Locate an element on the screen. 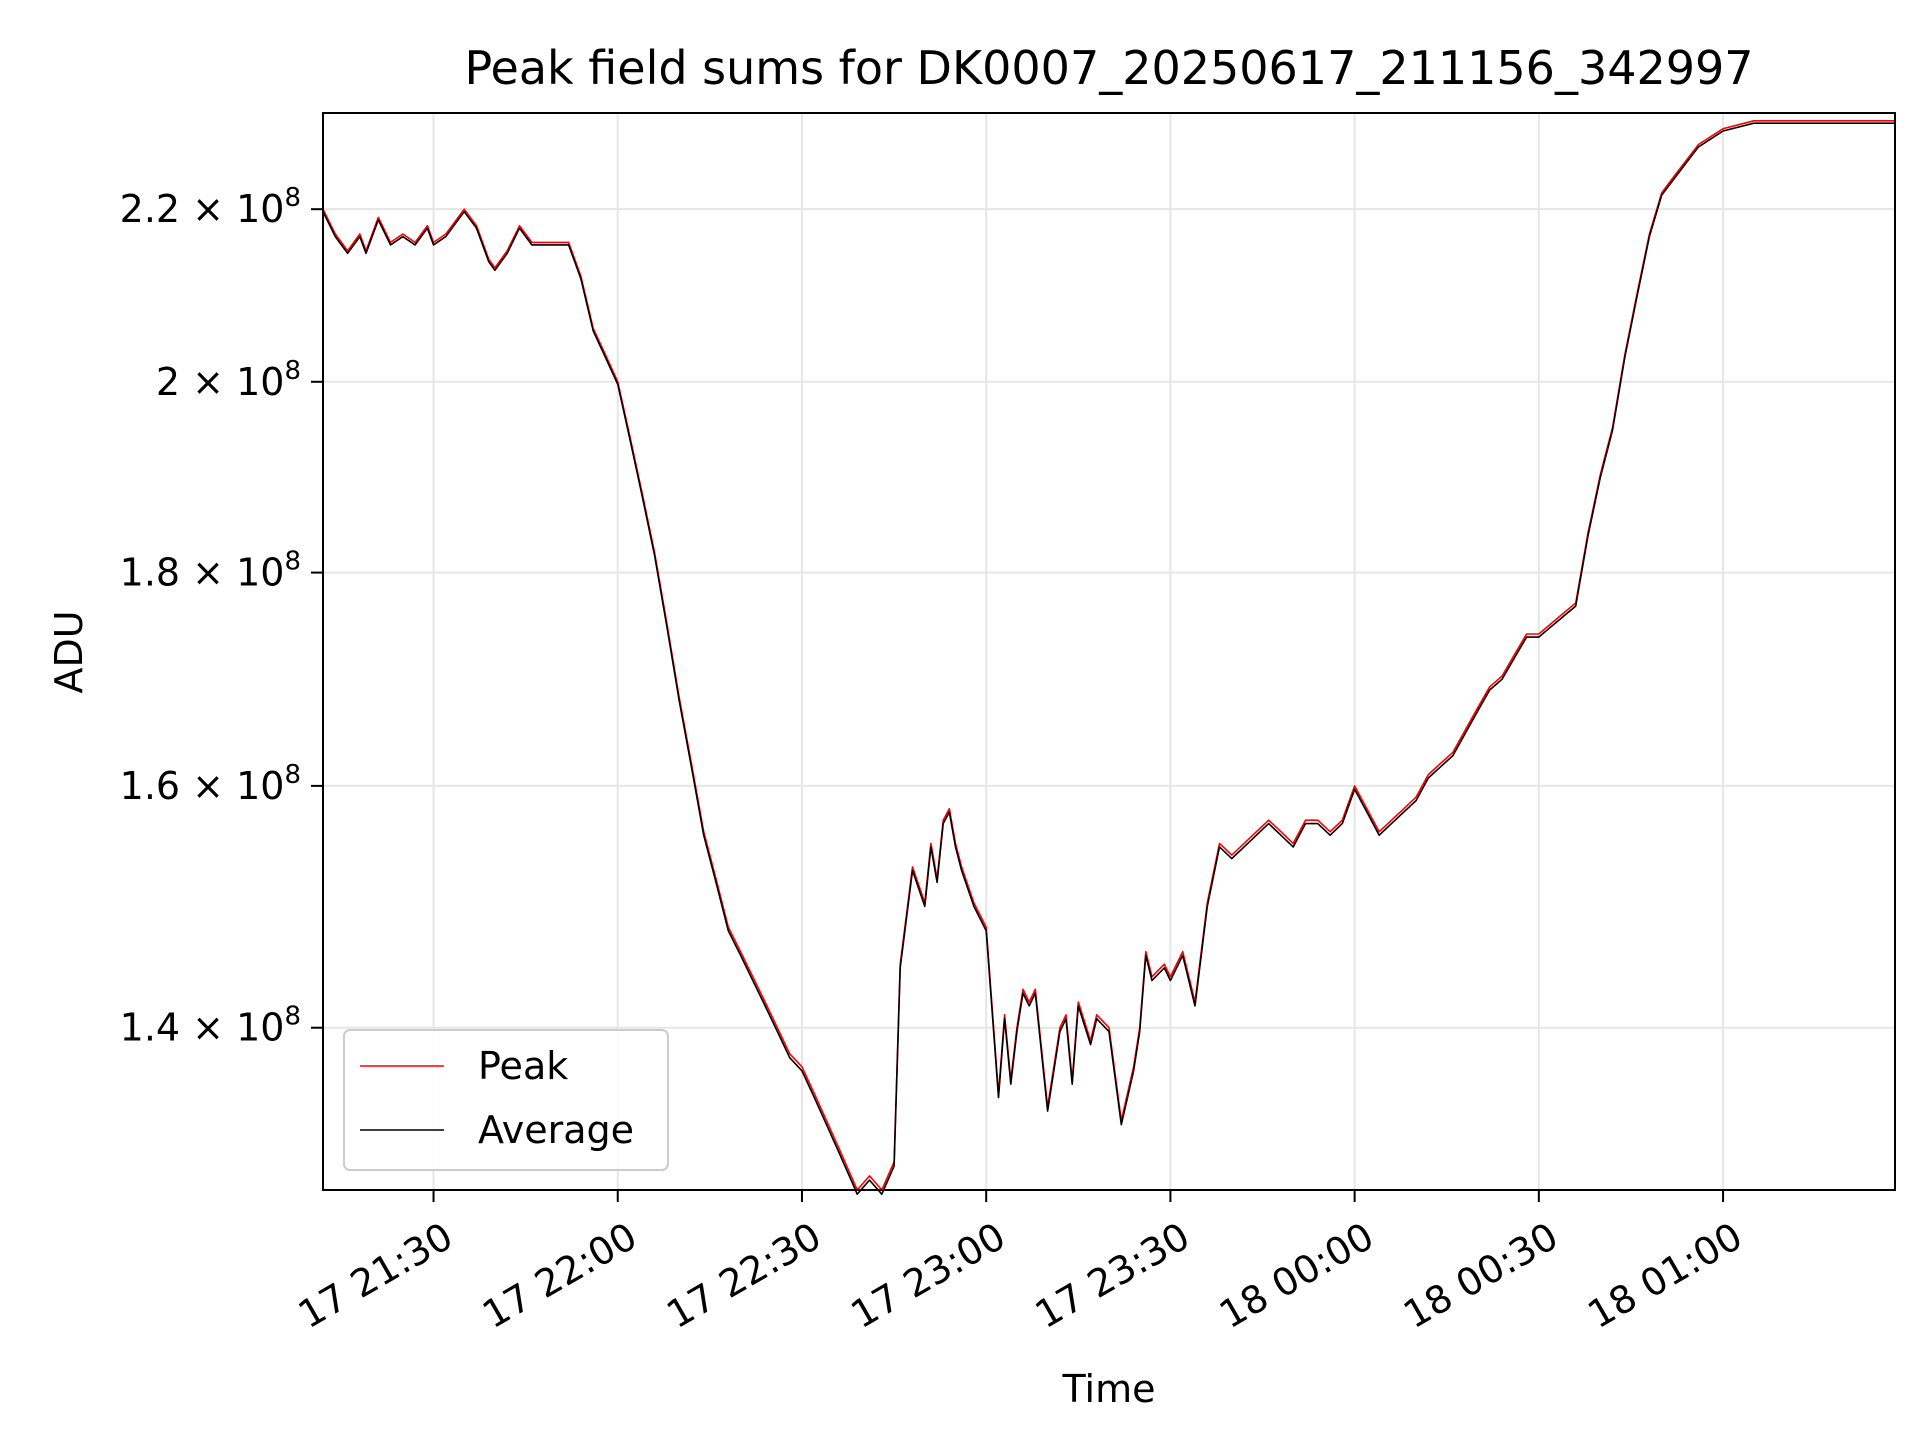 This screenshot has width=1920, height=1440. y-tick-mantissa: 1.6 is located at coordinates (150, 786).